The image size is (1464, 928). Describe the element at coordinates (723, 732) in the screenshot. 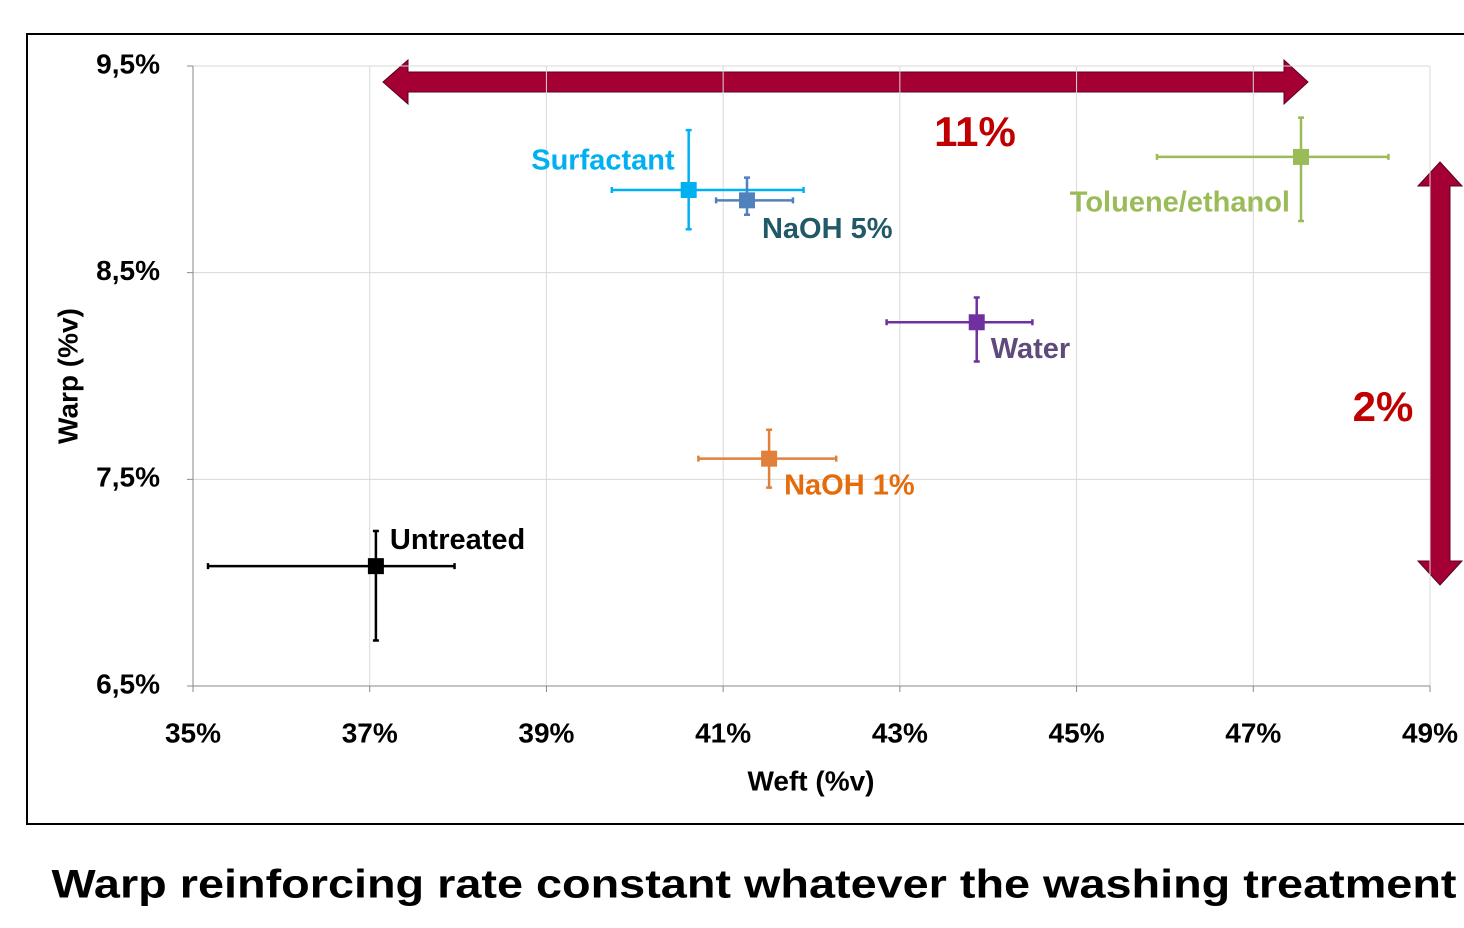

I see `x-tick-label: 41%` at that location.